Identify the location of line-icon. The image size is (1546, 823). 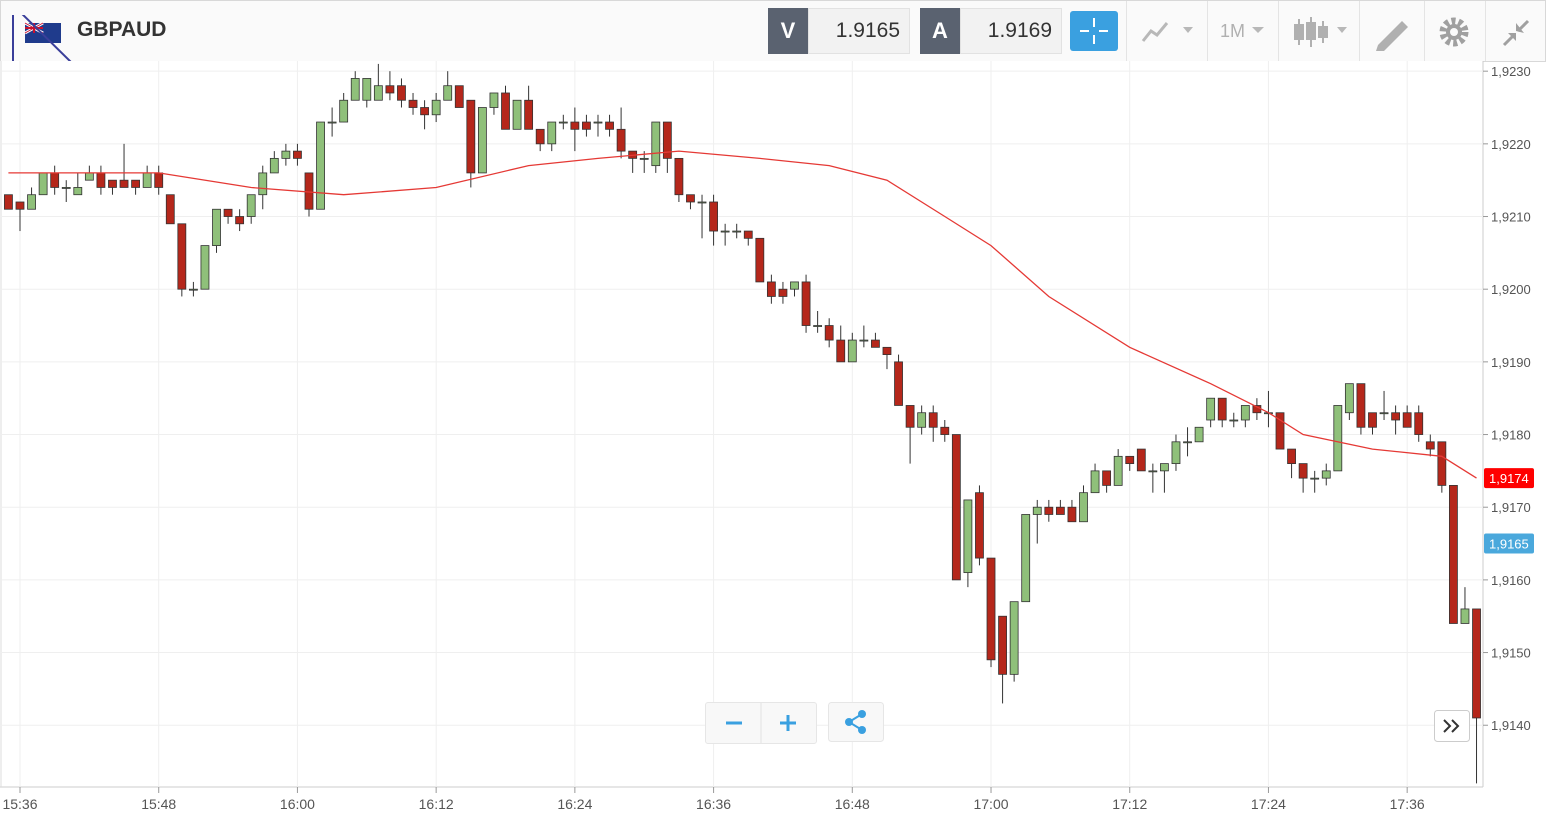
(1167, 32).